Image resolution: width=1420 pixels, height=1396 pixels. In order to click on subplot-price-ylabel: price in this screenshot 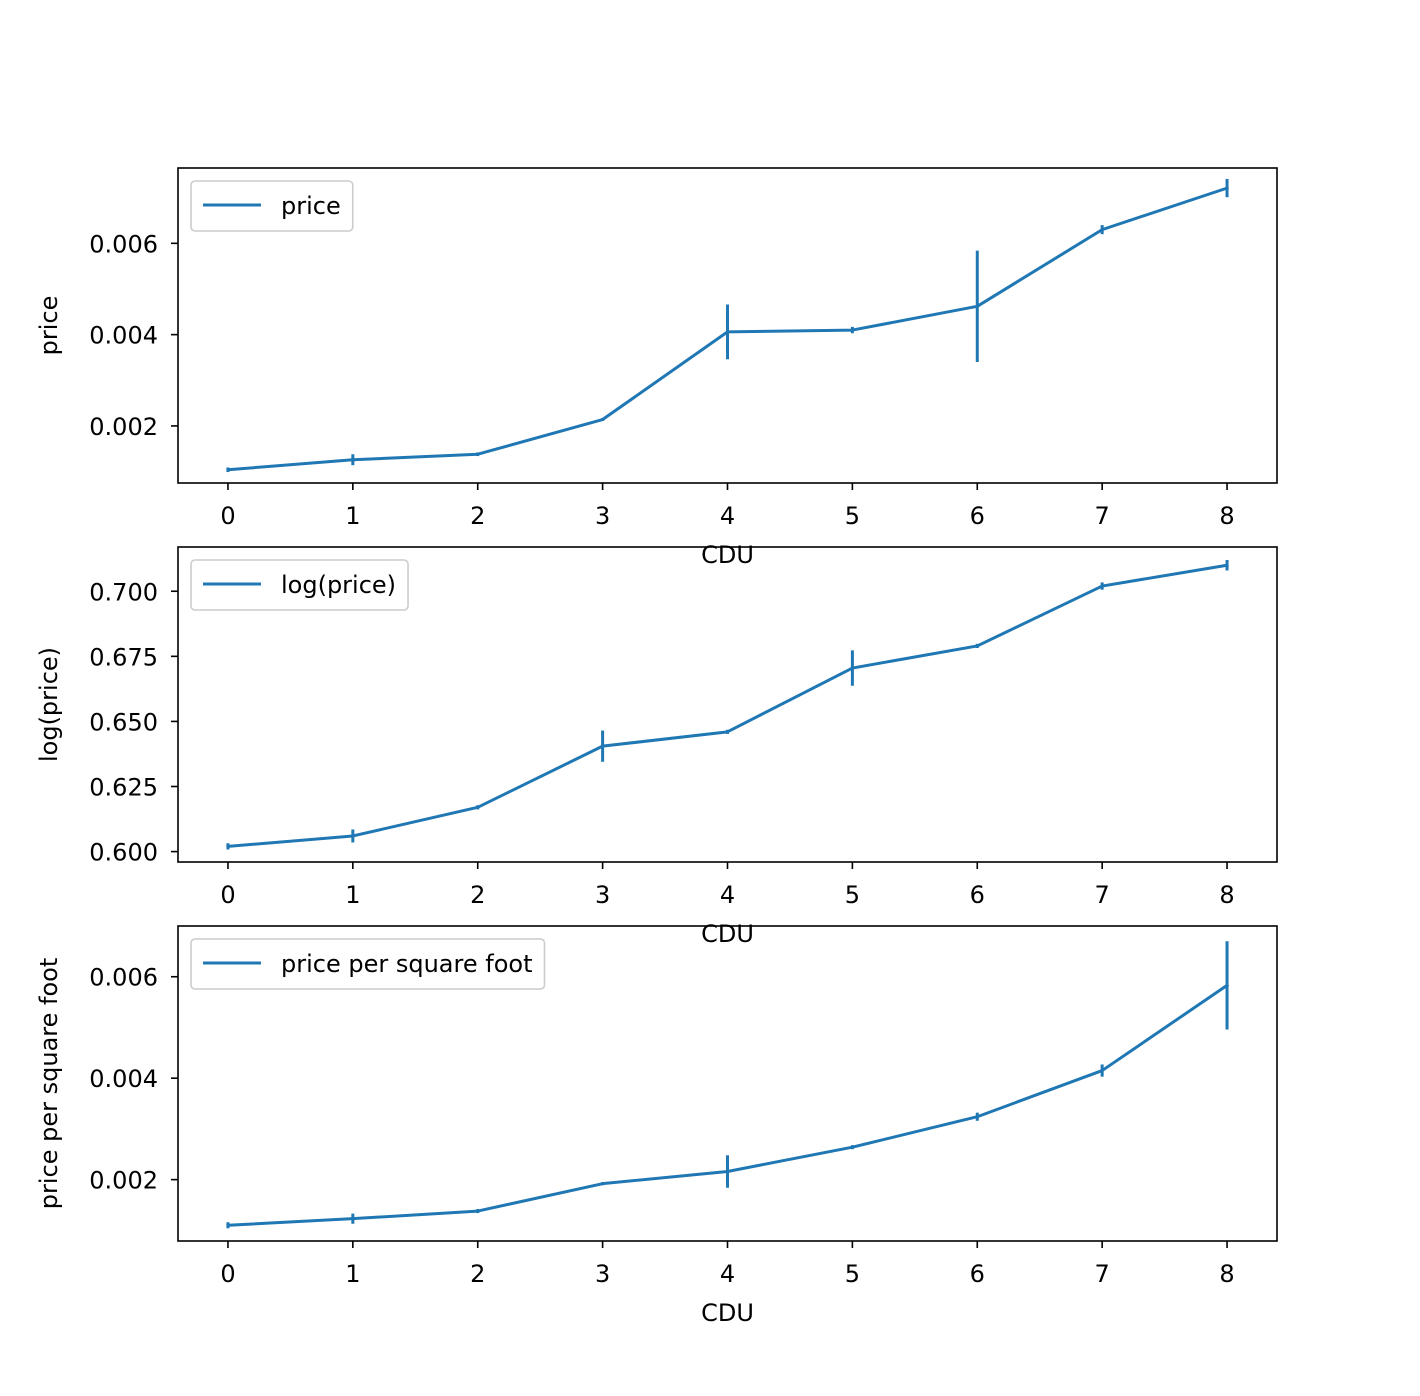, I will do `click(49, 326)`.